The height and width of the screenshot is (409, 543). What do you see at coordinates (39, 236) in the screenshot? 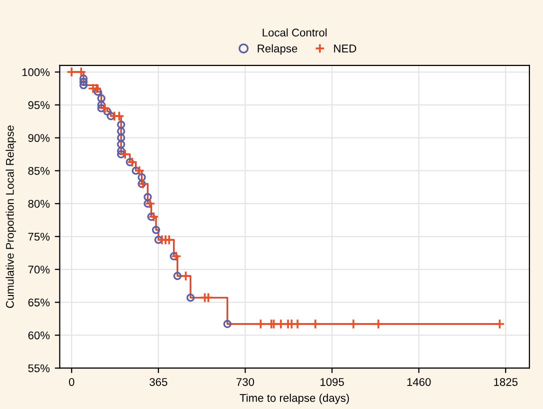
I see `y-tick-label: 75%` at bounding box center [39, 236].